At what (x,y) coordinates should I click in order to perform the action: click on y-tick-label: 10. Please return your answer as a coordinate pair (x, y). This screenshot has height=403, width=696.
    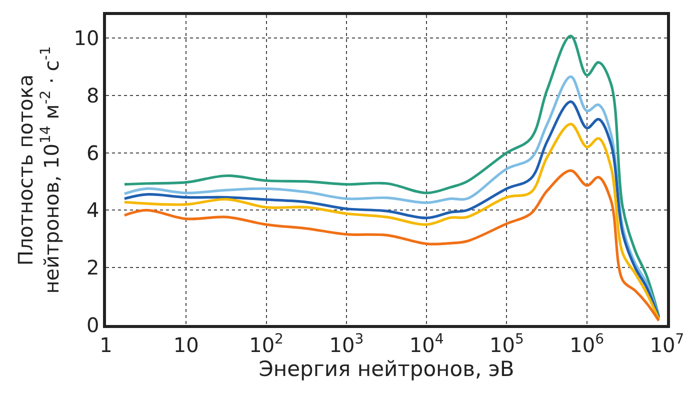
    Looking at the image, I should click on (87, 38).